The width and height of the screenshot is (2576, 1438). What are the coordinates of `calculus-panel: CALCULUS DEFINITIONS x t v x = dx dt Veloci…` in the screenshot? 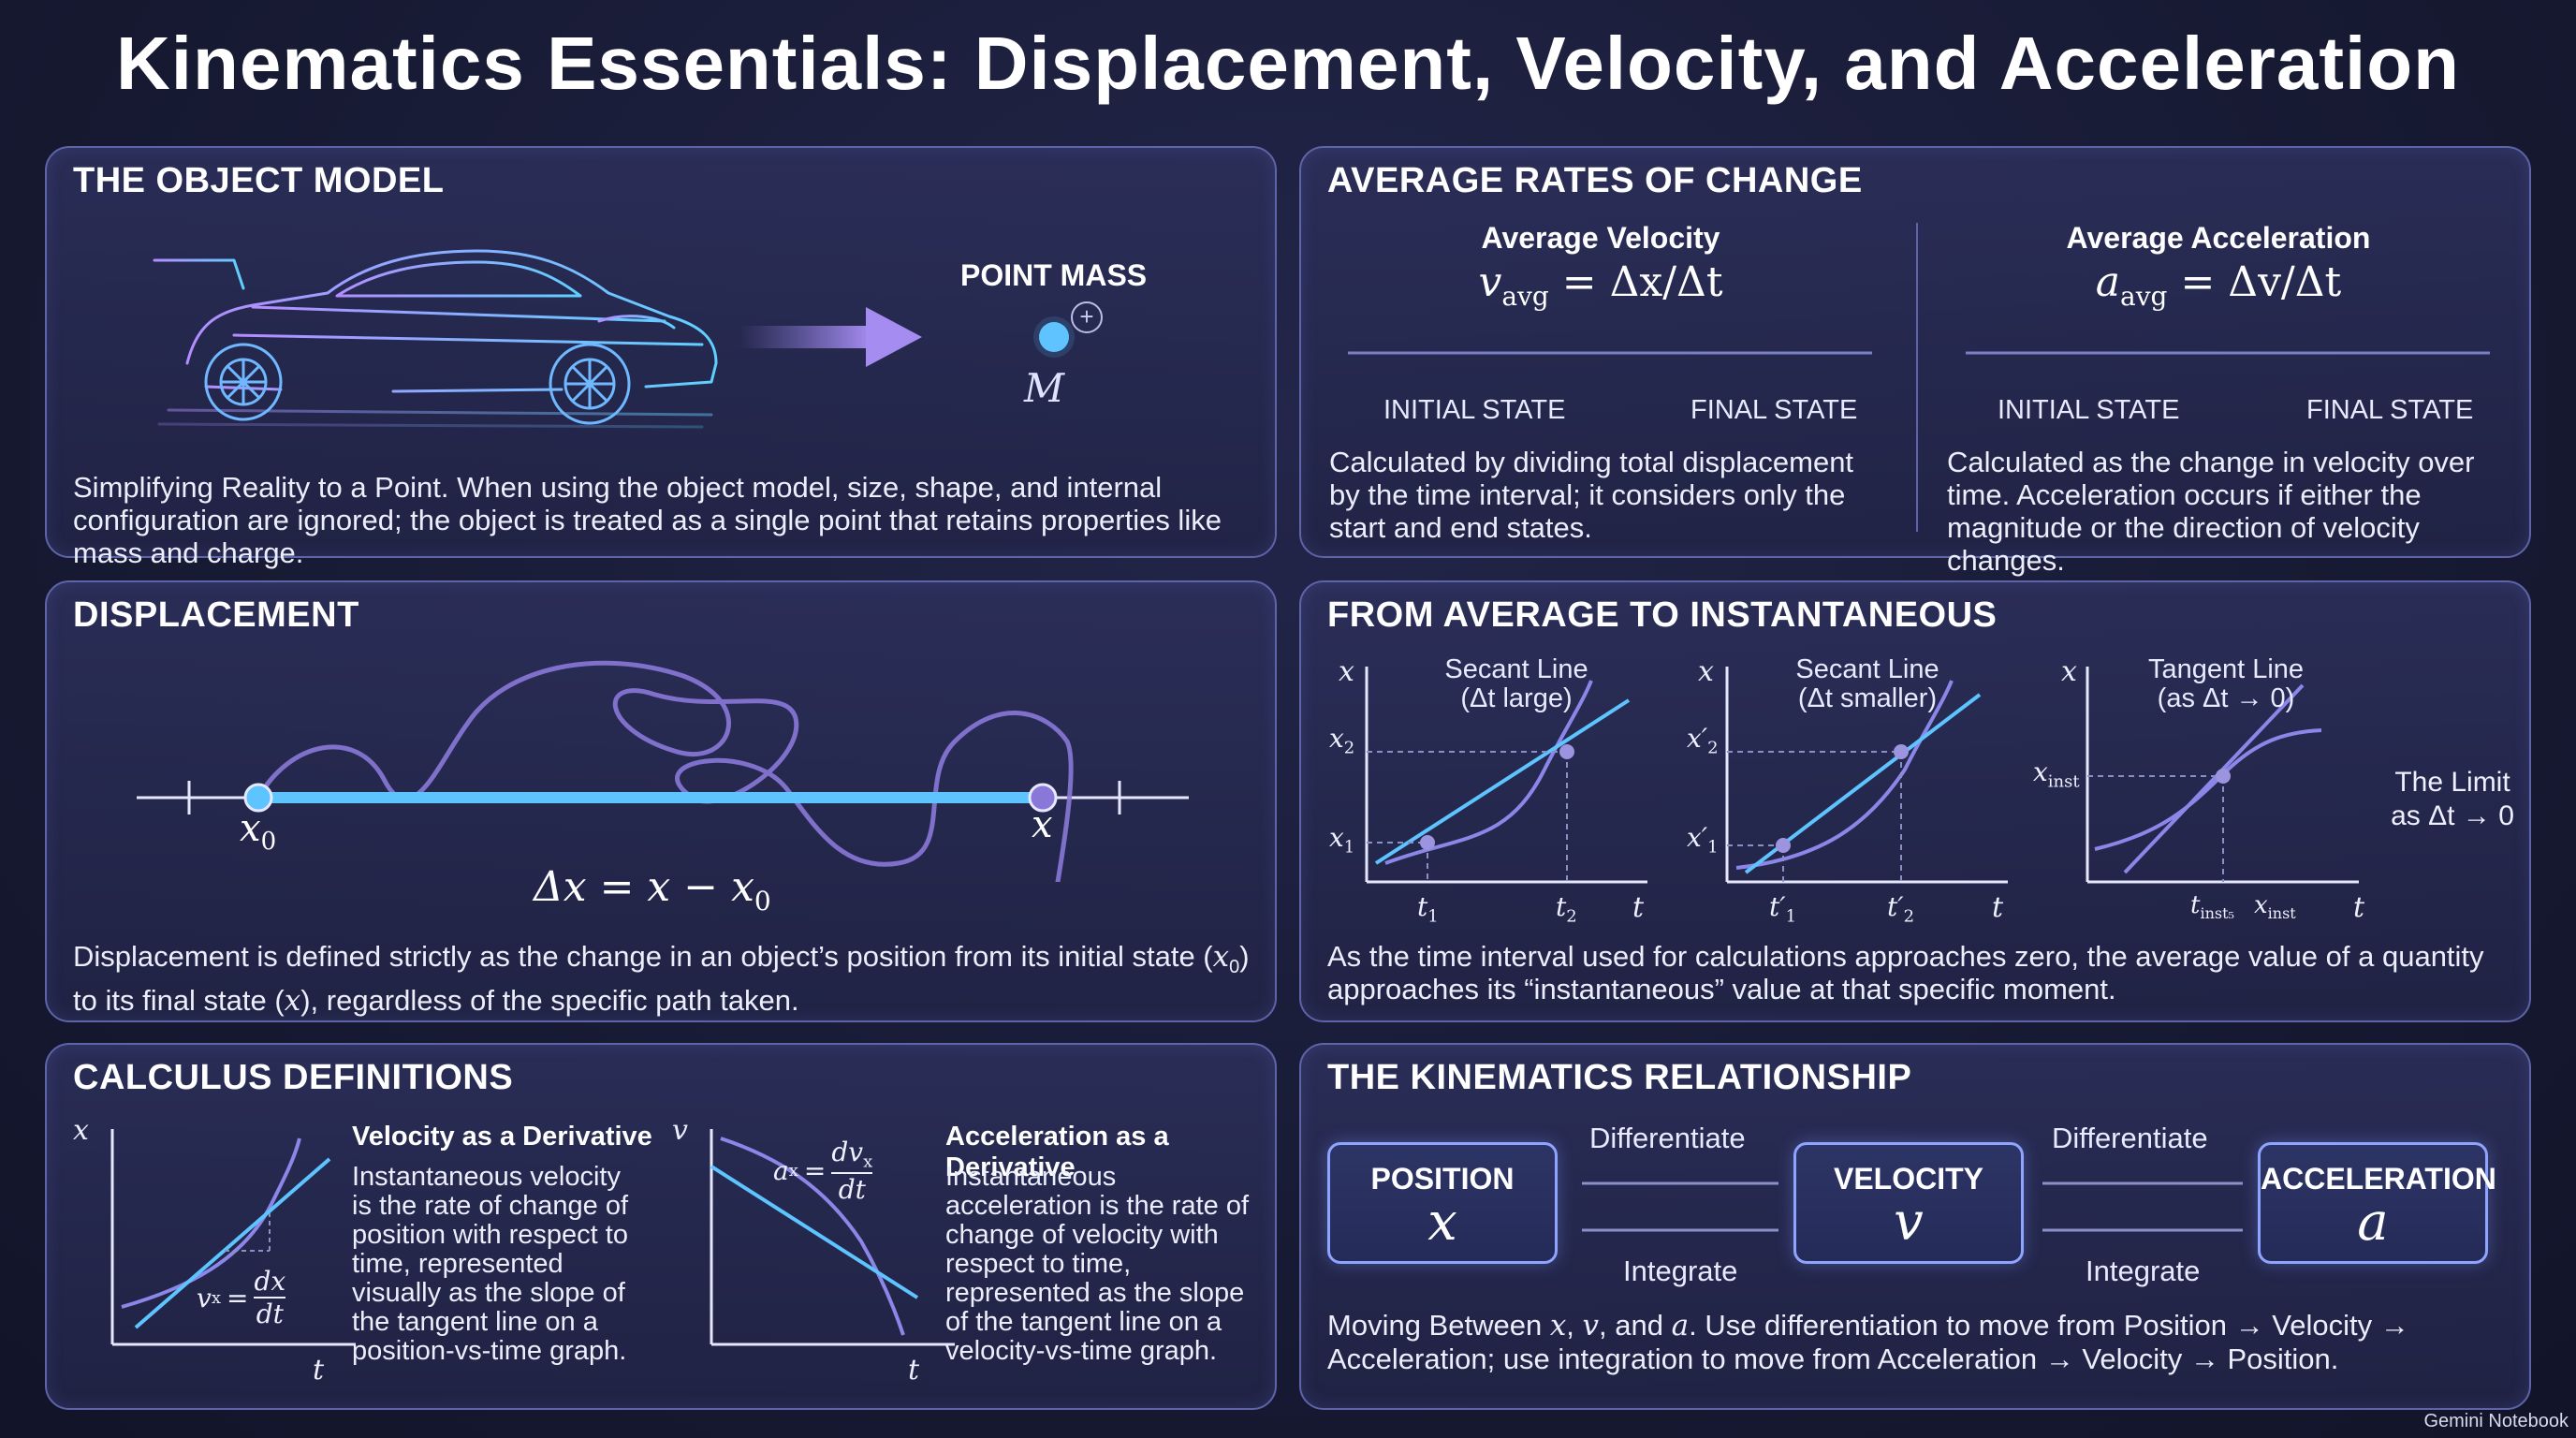 It's located at (661, 1226).